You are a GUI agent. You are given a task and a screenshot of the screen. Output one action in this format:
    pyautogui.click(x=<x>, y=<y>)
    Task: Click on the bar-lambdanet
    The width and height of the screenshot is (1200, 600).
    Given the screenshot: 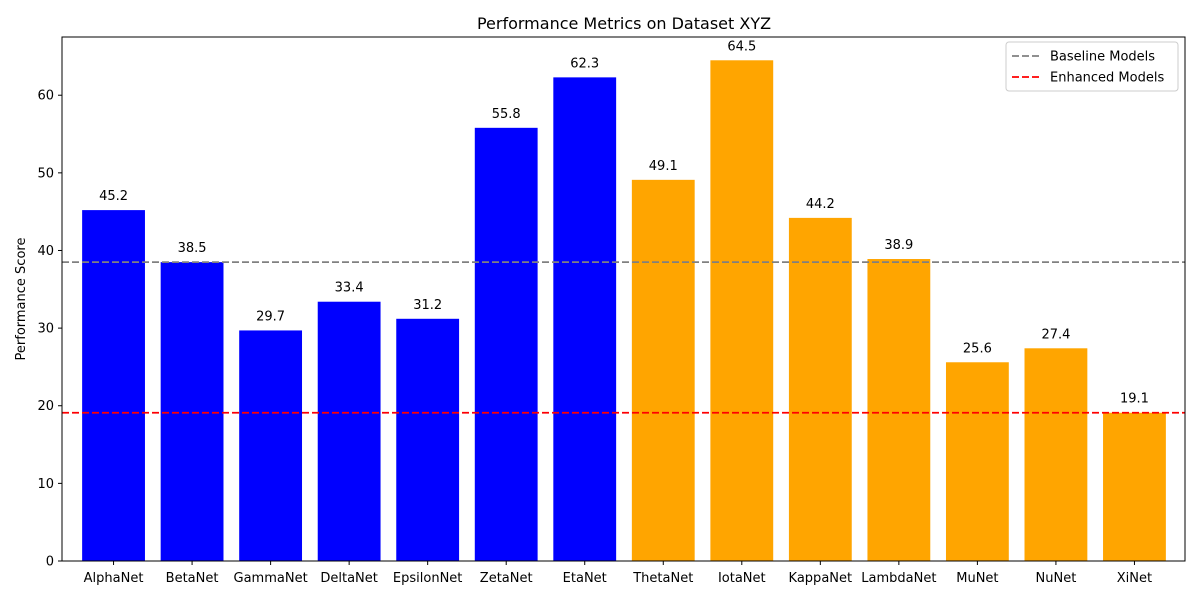 What is the action you would take?
    pyautogui.click(x=899, y=410)
    